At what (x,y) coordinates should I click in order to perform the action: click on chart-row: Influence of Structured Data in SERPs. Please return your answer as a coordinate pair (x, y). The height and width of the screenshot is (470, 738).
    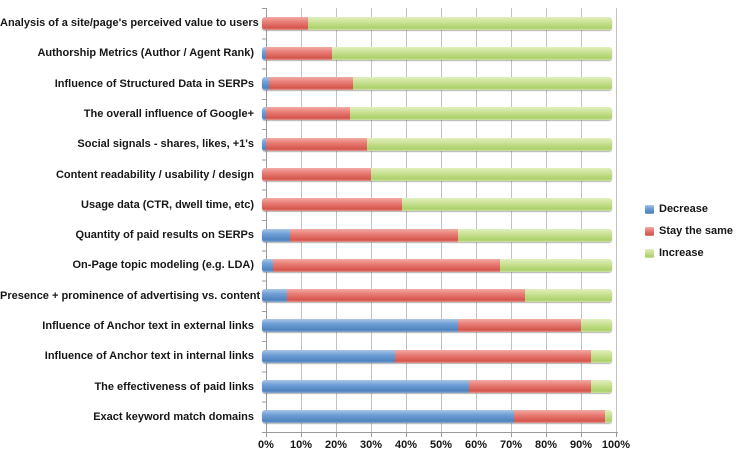
    Looking at the image, I should click on (308, 84).